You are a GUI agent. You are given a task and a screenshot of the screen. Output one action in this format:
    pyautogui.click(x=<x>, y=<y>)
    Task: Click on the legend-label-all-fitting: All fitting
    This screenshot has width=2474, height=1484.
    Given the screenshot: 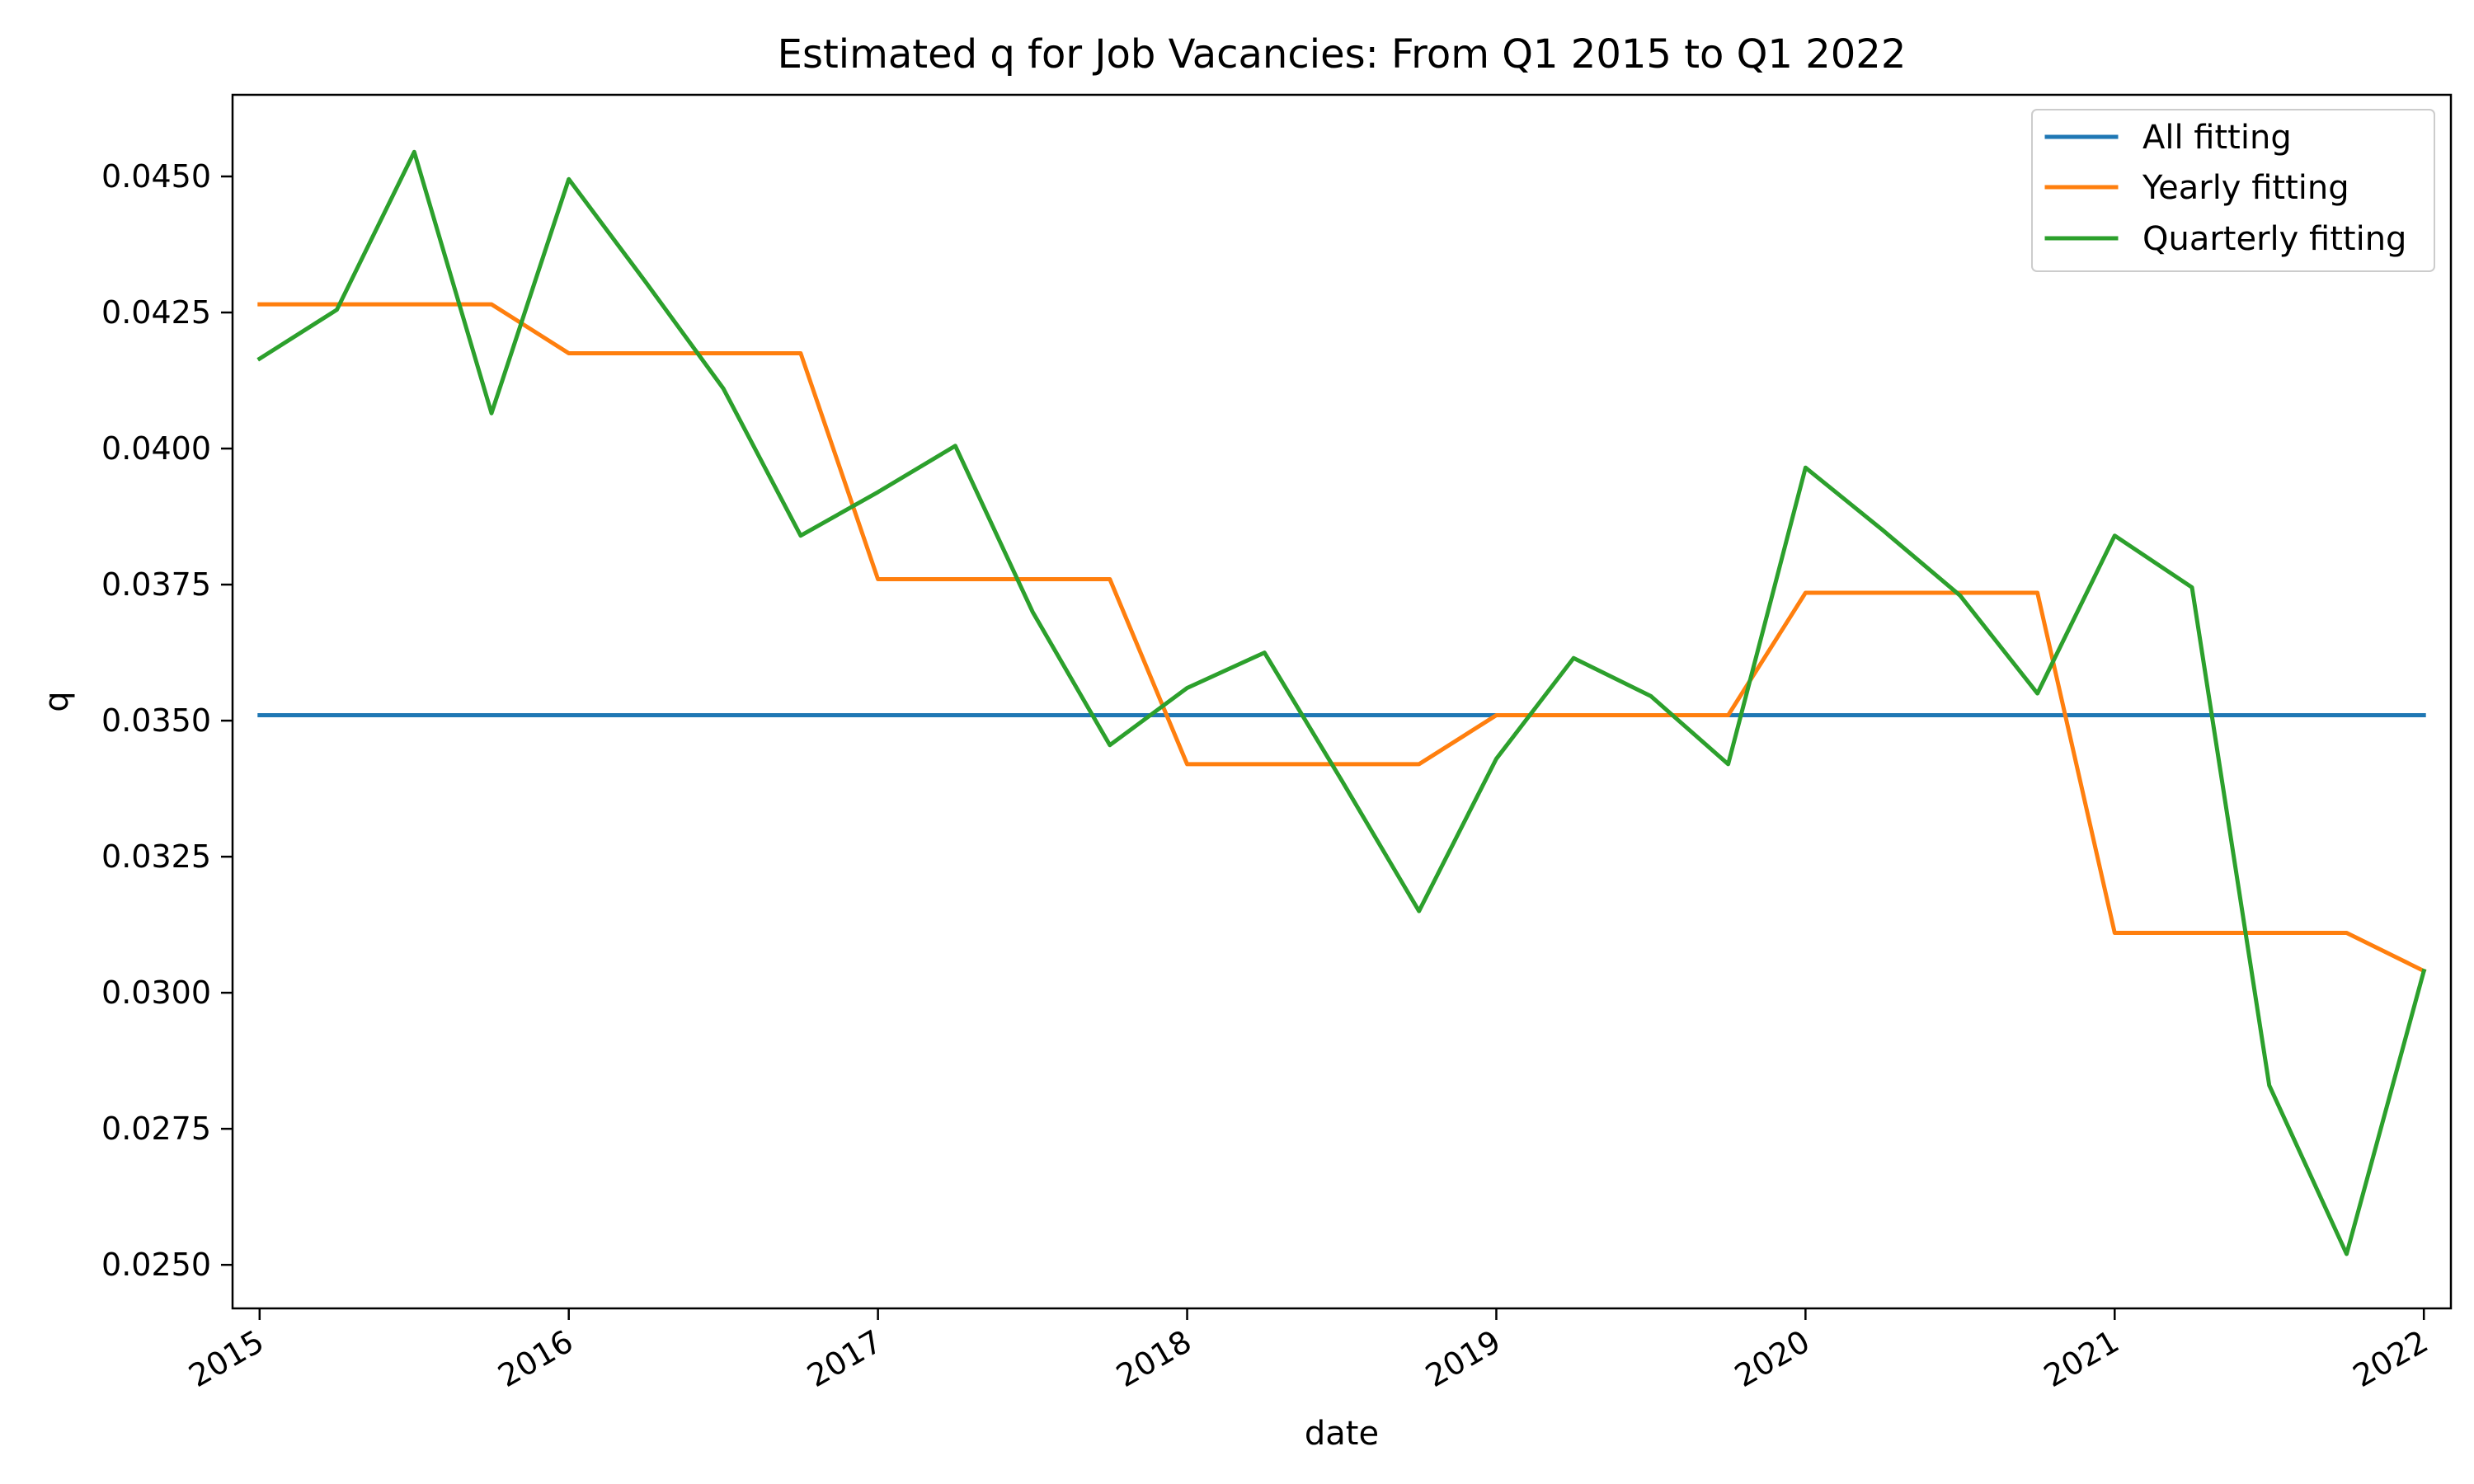 What is the action you would take?
    pyautogui.click(x=2217, y=138)
    